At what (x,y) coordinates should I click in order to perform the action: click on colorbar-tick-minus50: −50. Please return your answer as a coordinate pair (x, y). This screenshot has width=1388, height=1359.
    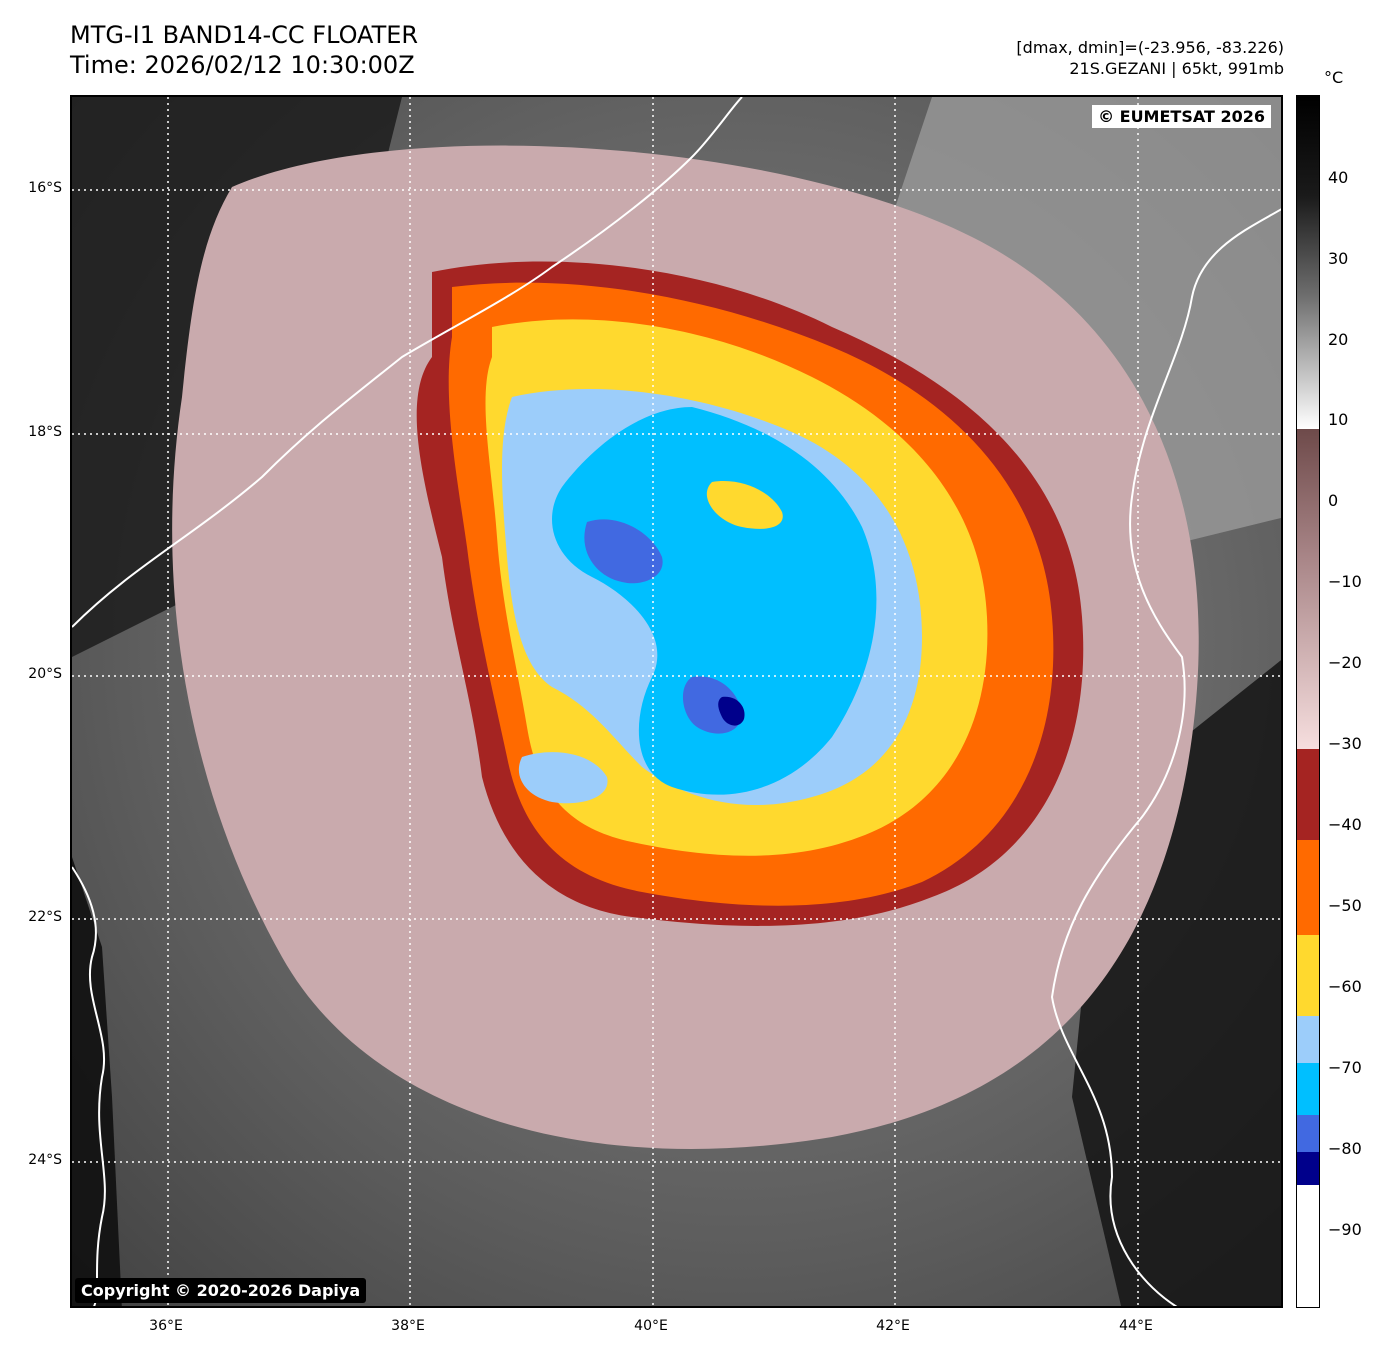
    Looking at the image, I should click on (1345, 905).